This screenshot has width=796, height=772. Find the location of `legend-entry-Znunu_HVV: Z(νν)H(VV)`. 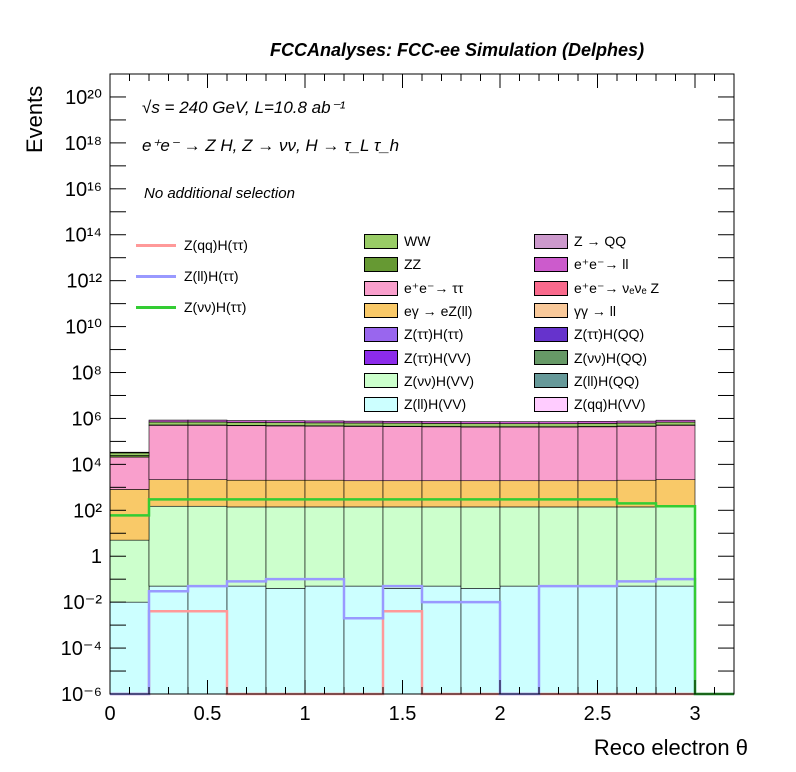

legend-entry-Znunu_HVV: Z(νν)H(VV) is located at coordinates (419, 381).